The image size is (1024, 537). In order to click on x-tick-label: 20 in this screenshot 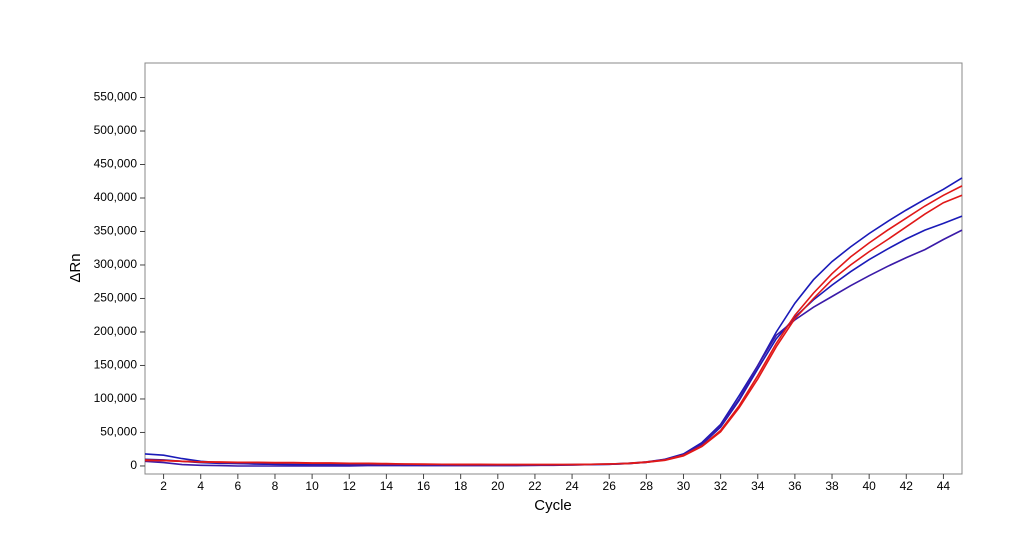, I will do `click(498, 486)`.